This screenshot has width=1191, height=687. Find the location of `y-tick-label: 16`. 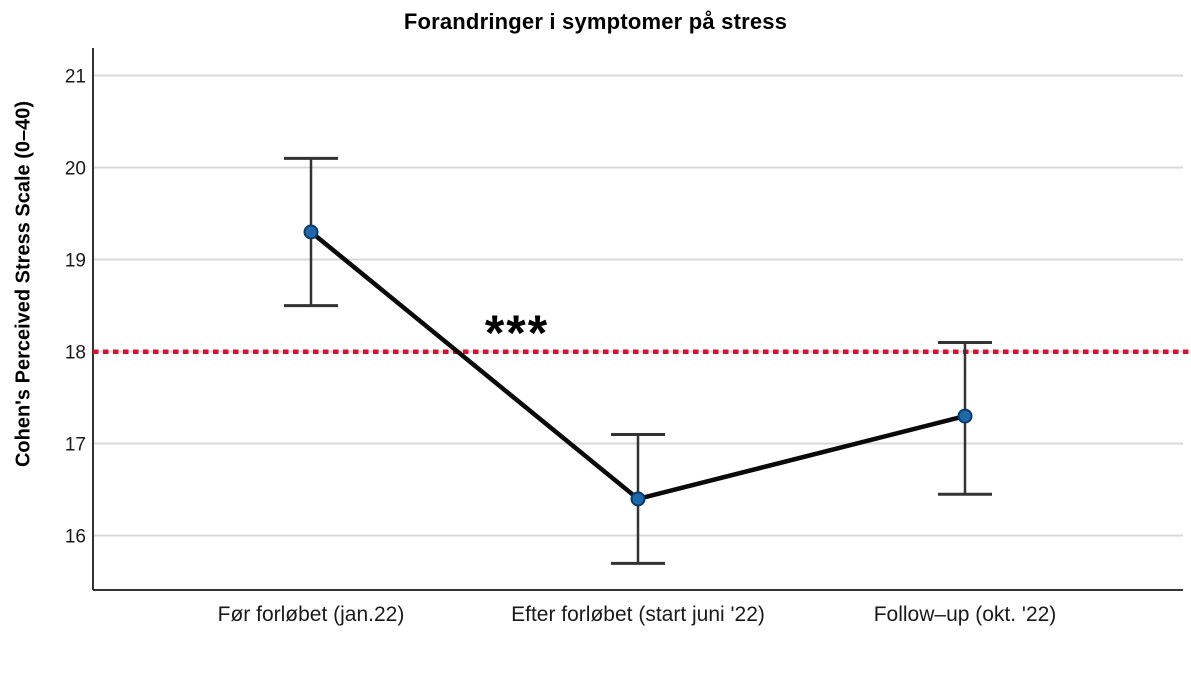

y-tick-label: 16 is located at coordinates (75, 537).